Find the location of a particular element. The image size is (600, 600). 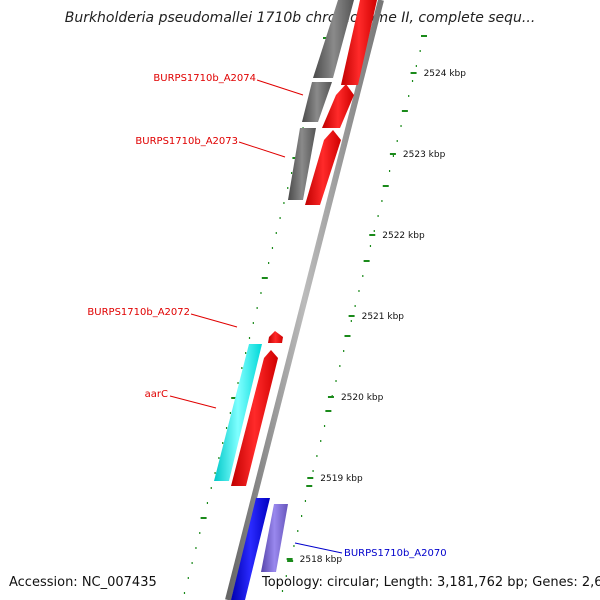

leader-line-a2072 is located at coordinates (214, 320).